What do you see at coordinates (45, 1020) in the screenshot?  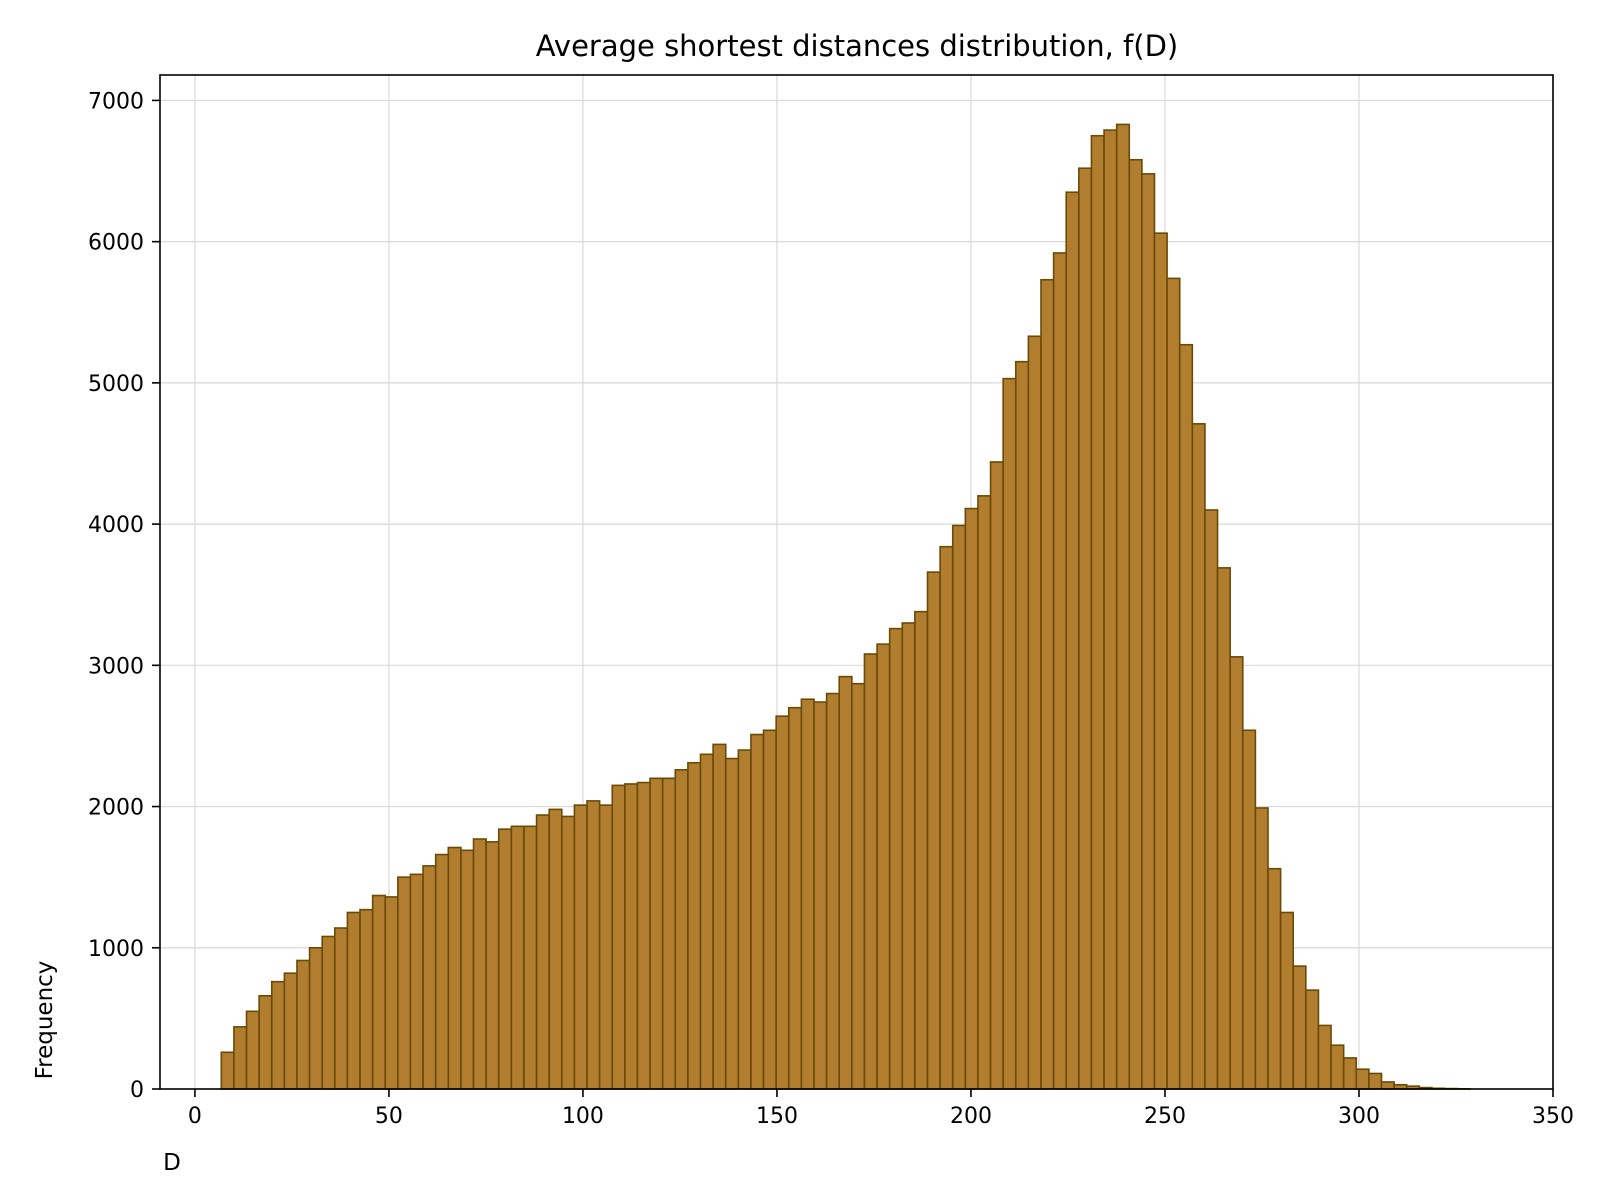 I see `y-axis-label: Frequency` at bounding box center [45, 1020].